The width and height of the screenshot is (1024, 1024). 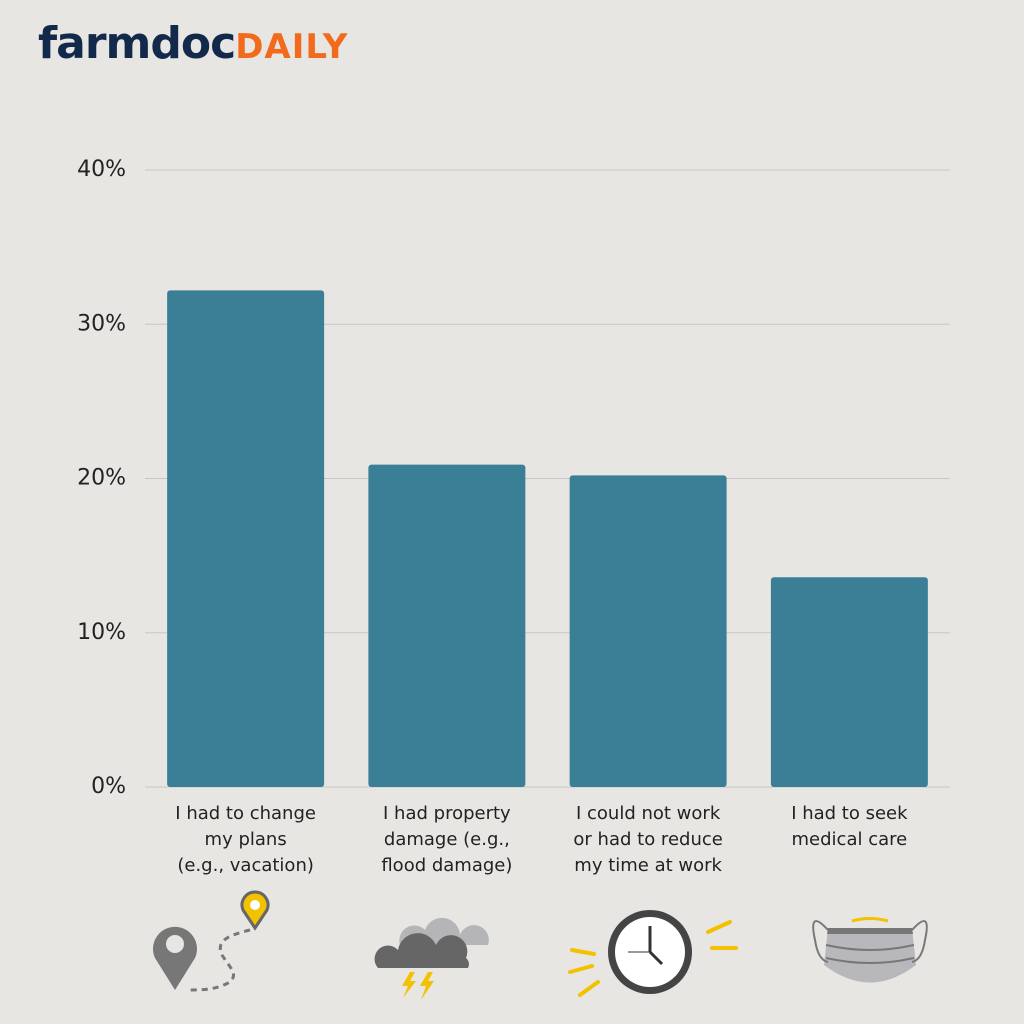 What do you see at coordinates (421, 950) in the screenshot?
I see `icon-cloud` at bounding box center [421, 950].